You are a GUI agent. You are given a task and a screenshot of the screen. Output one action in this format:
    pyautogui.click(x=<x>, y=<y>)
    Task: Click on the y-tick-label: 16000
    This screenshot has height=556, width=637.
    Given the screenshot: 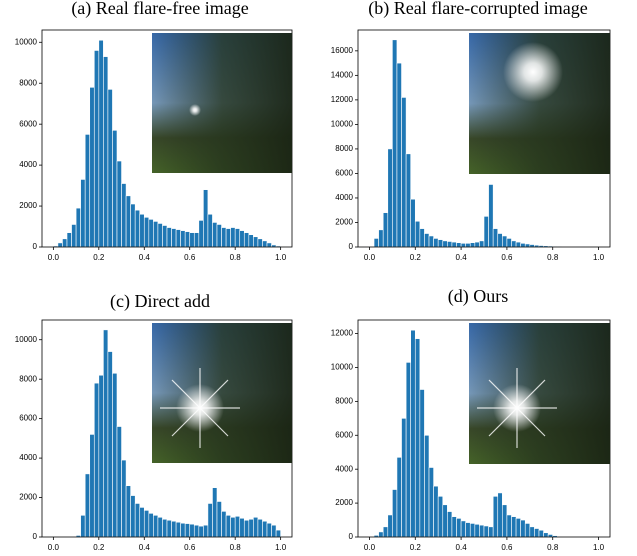 What is the action you would take?
    pyautogui.click(x=342, y=50)
    